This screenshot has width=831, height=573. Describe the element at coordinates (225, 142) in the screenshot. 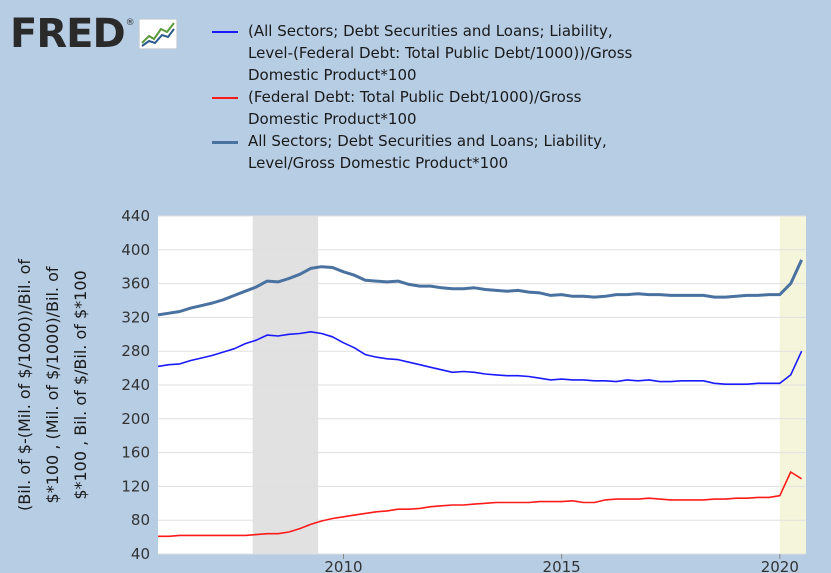

I see `legend-swatch-steel` at that location.